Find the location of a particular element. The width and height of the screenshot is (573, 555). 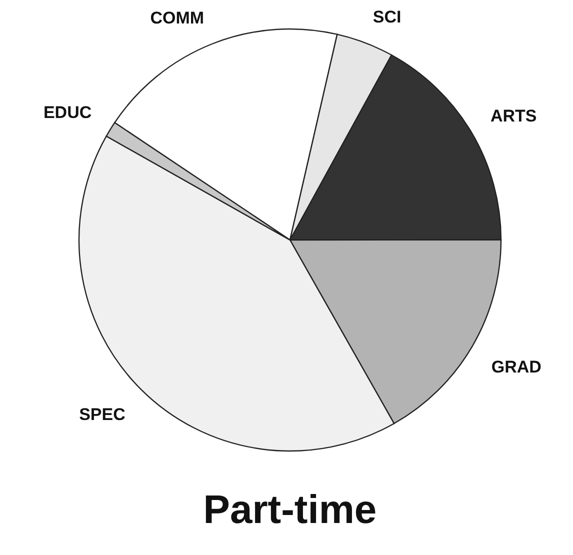

slice-label: GRAD is located at coordinates (516, 367).